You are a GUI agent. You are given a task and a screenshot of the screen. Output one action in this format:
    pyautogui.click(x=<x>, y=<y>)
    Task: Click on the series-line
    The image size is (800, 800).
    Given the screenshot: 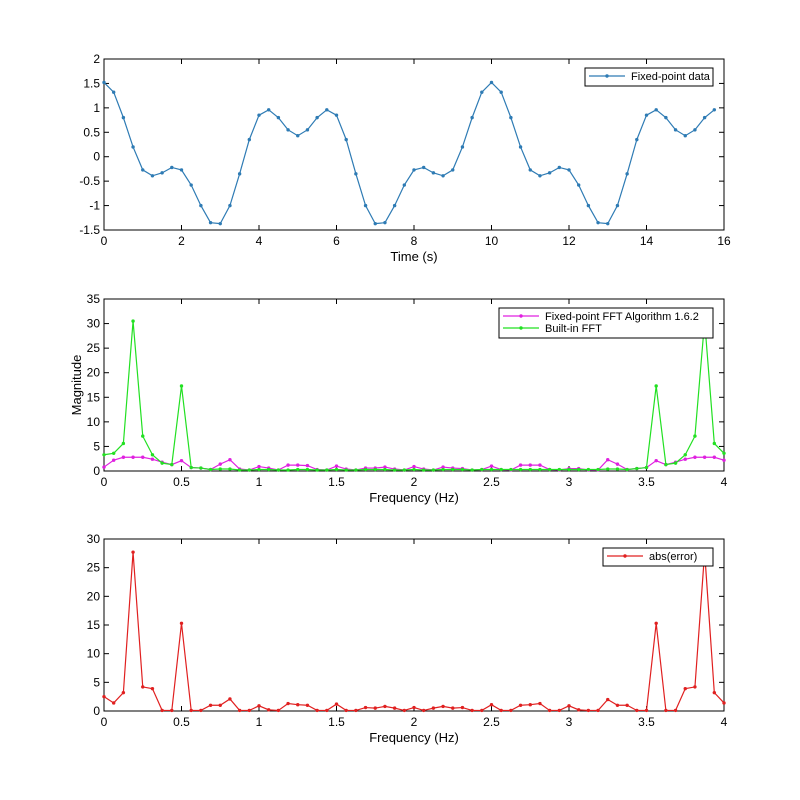 What is the action you would take?
    pyautogui.click(x=409, y=153)
    